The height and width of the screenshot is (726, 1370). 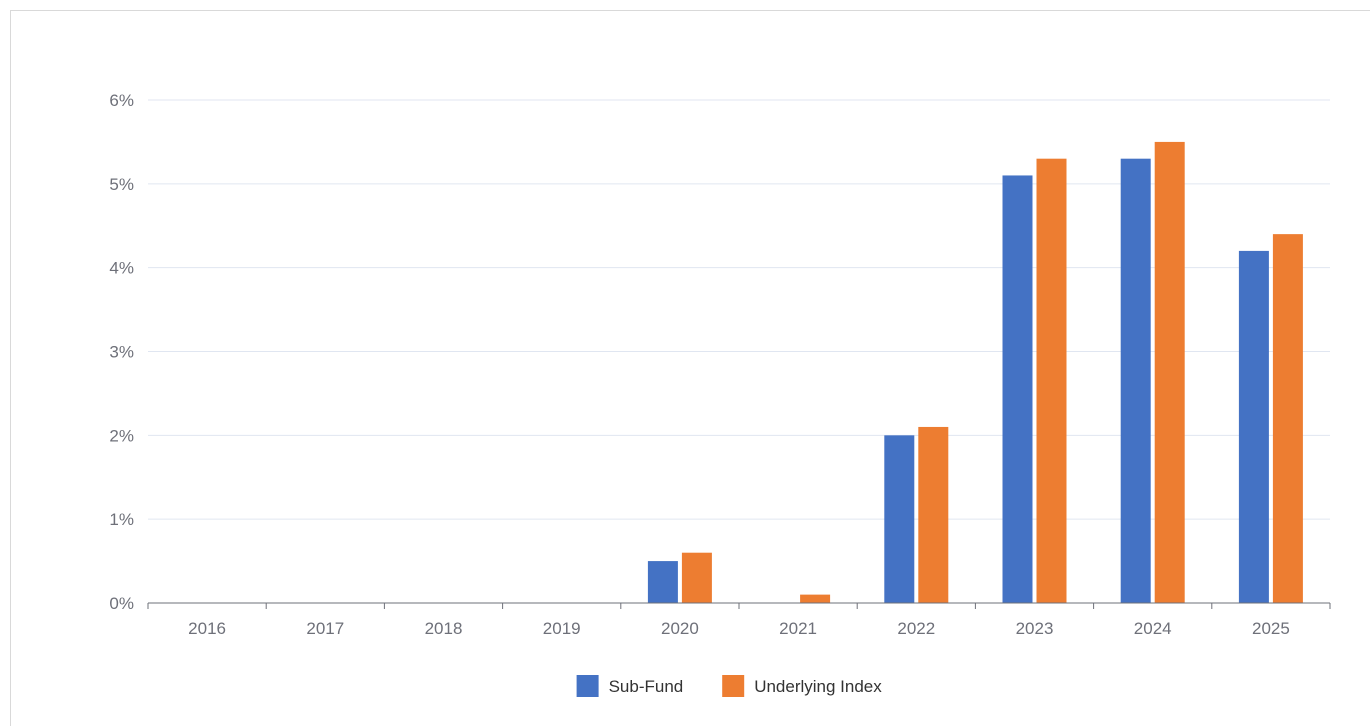 I want to click on x-tick-label: 2023, so click(x=1035, y=628).